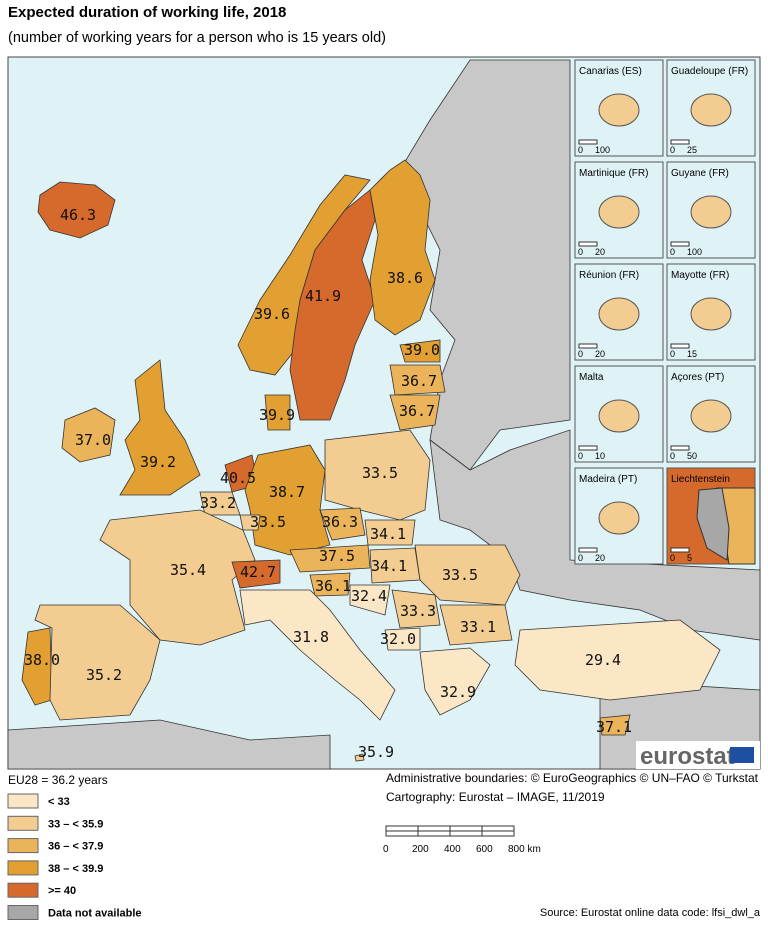  I want to click on country-value: 39.2, so click(158, 462).